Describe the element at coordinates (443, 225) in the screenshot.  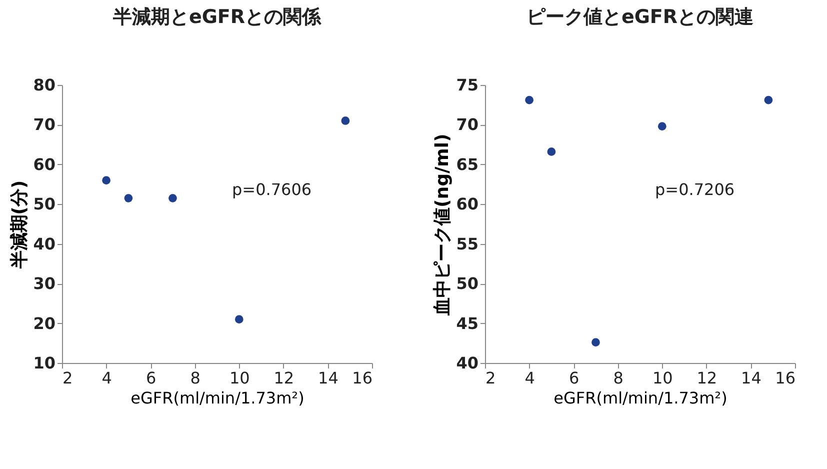
I see `y-axis-title: 血中ピーク値(ng/ml)` at that location.